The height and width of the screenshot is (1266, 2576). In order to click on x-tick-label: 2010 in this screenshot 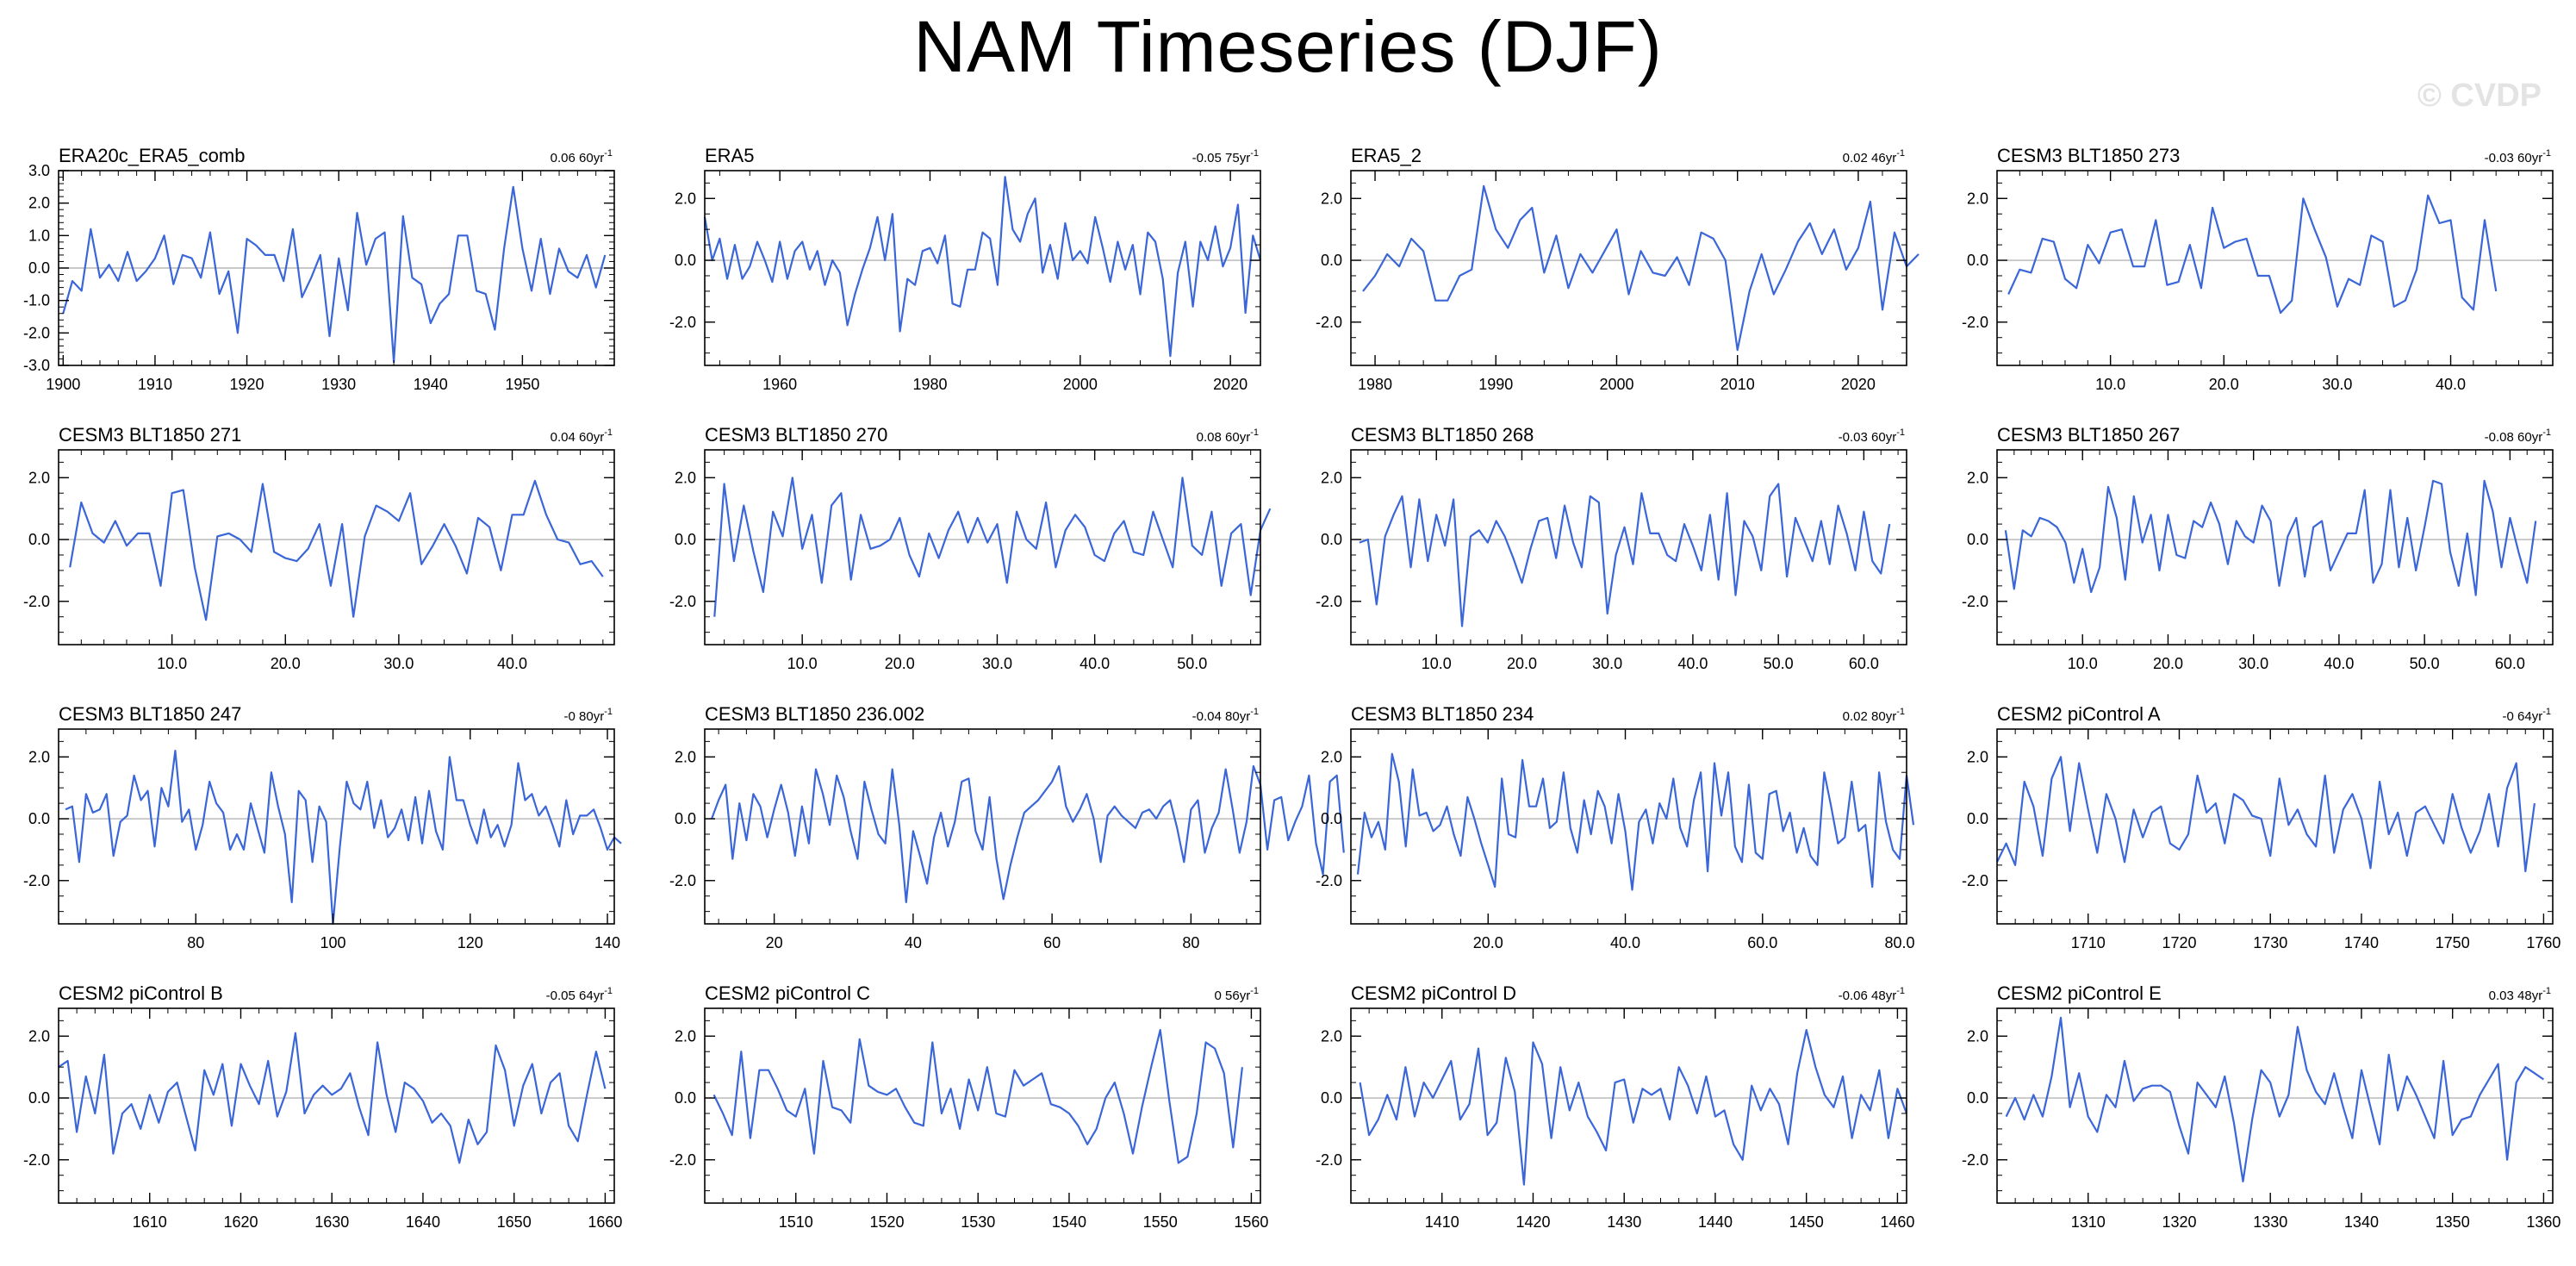, I will do `click(1738, 385)`.